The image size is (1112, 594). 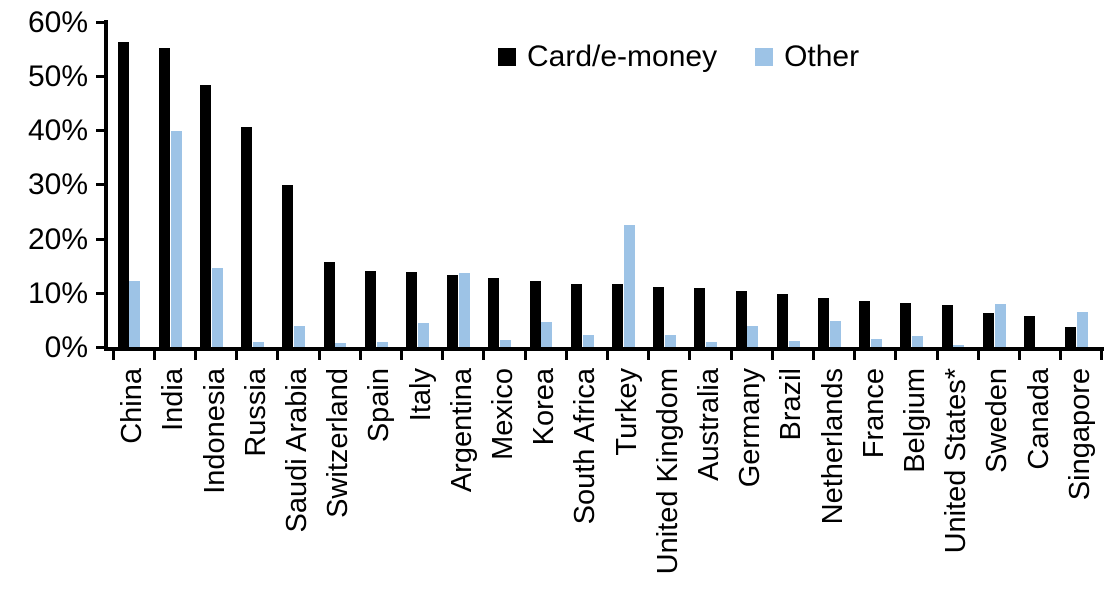 What do you see at coordinates (258, 344) in the screenshot?
I see `bar-other-russia` at bounding box center [258, 344].